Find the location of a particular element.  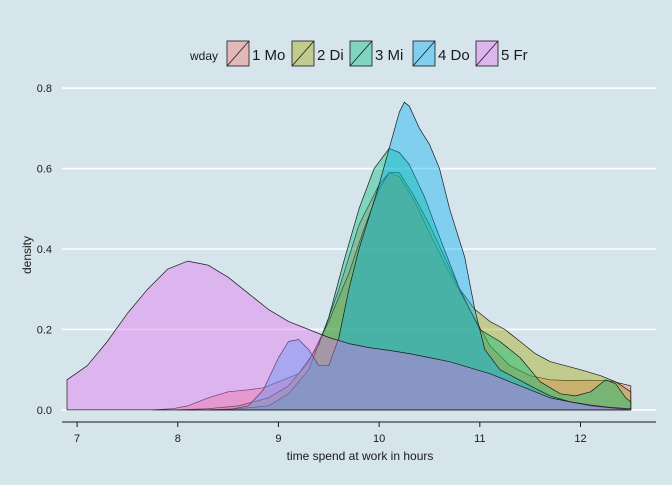

y-tick-label: 0.6 is located at coordinates (44, 170).